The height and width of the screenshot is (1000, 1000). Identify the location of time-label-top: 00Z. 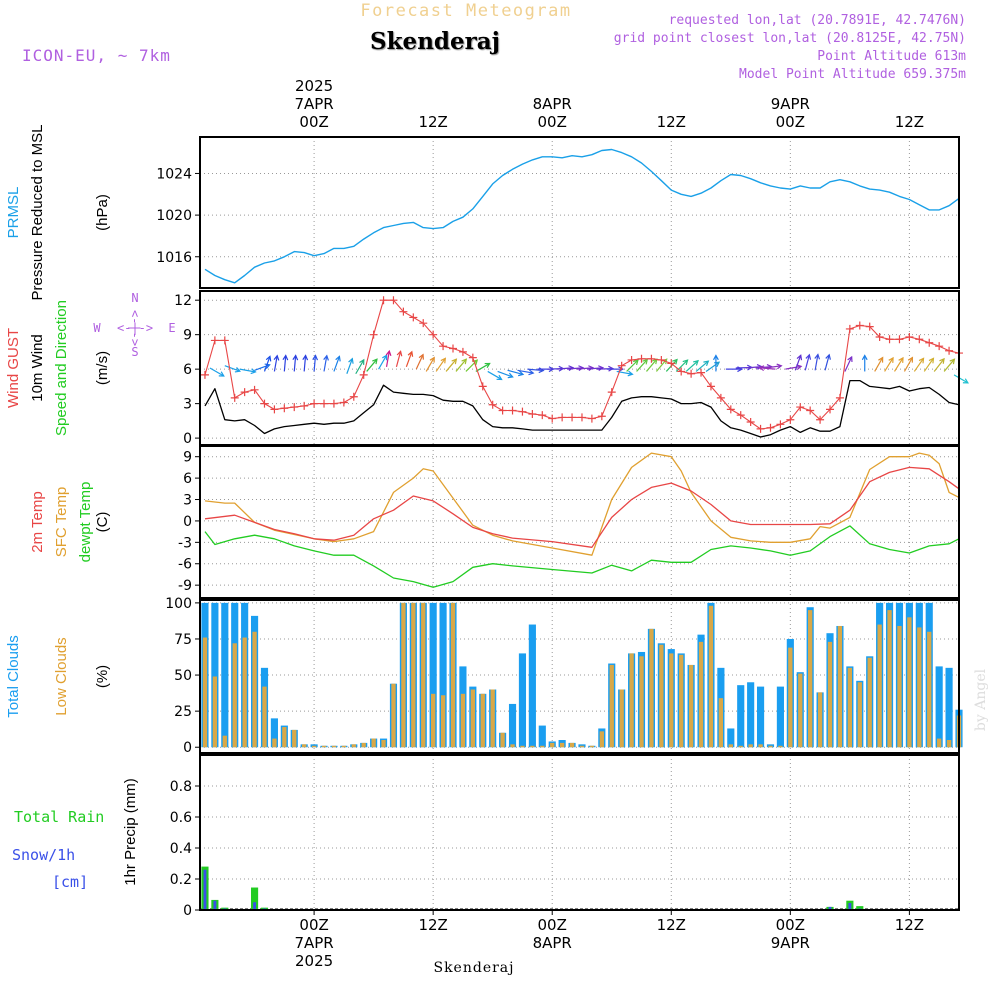
(790, 122).